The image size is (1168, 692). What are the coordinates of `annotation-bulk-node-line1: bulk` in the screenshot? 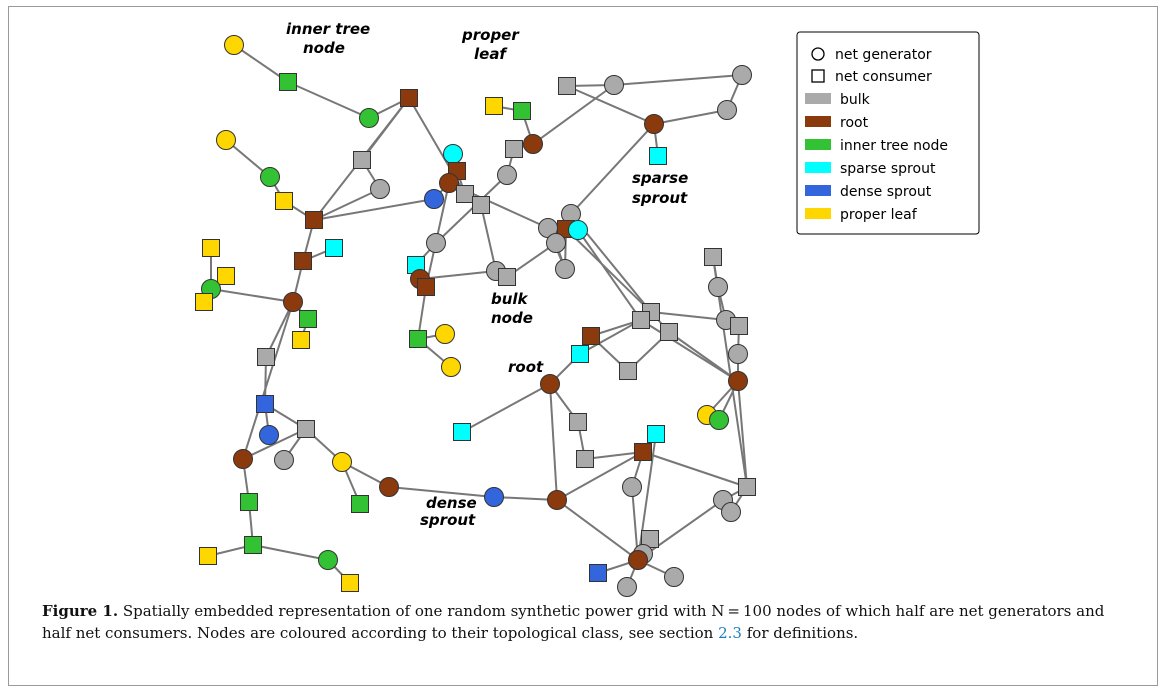 It's located at (510, 299).